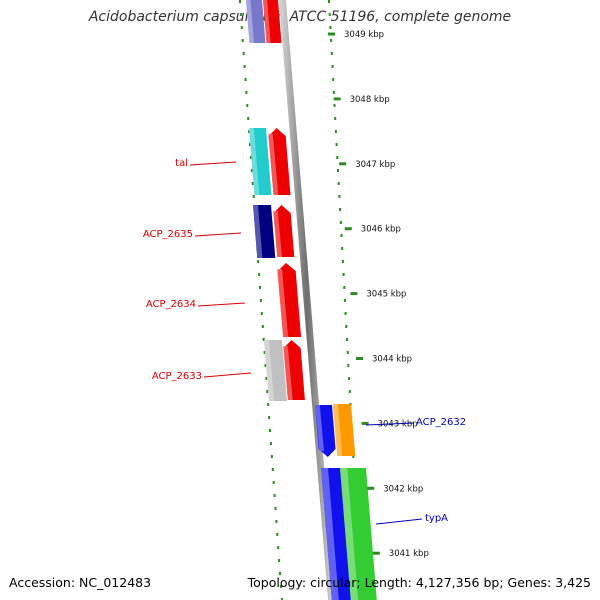  Describe the element at coordinates (181, 163) in the screenshot. I see `gene-label-text: tal` at that location.